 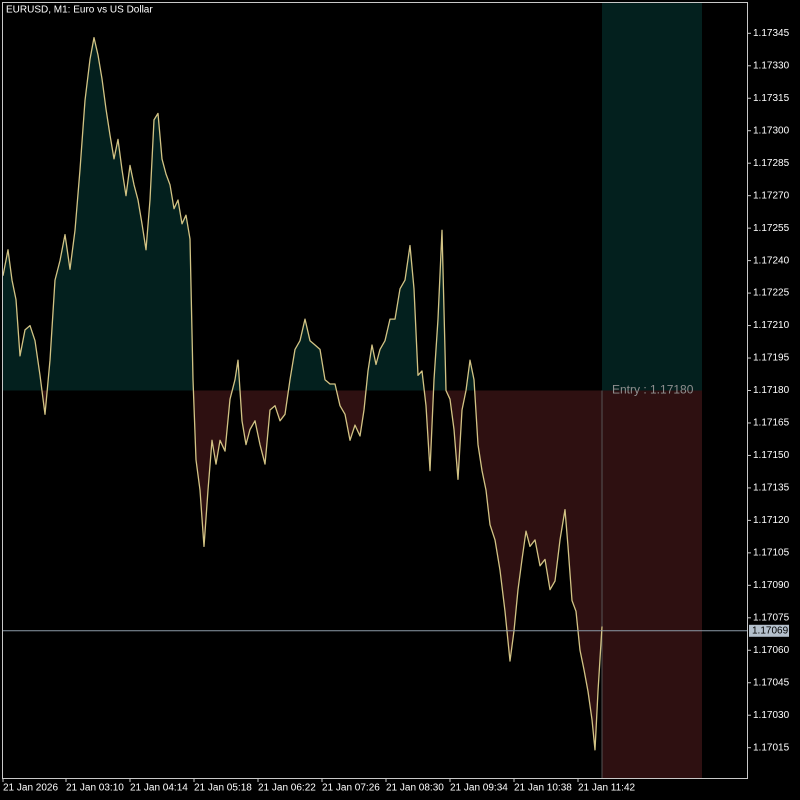 I want to click on y-tick-label: 1.17030, so click(x=771, y=715).